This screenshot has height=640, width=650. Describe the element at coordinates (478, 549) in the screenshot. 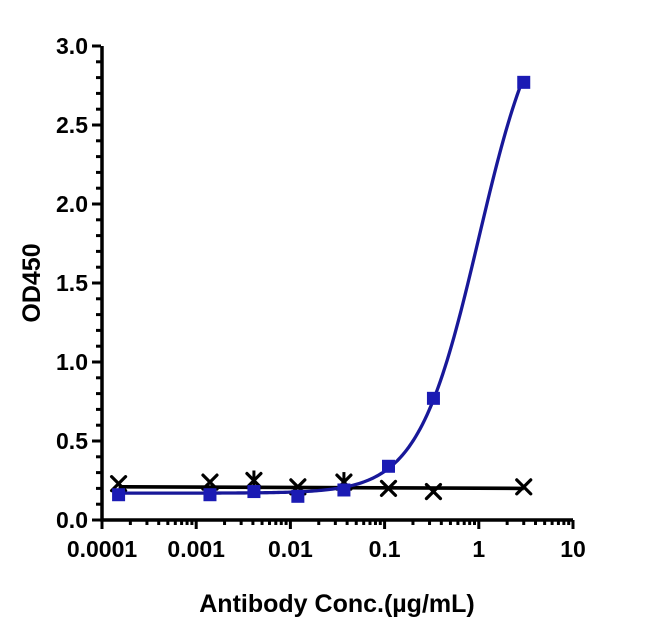

I see `x-tick-label: 1` at that location.